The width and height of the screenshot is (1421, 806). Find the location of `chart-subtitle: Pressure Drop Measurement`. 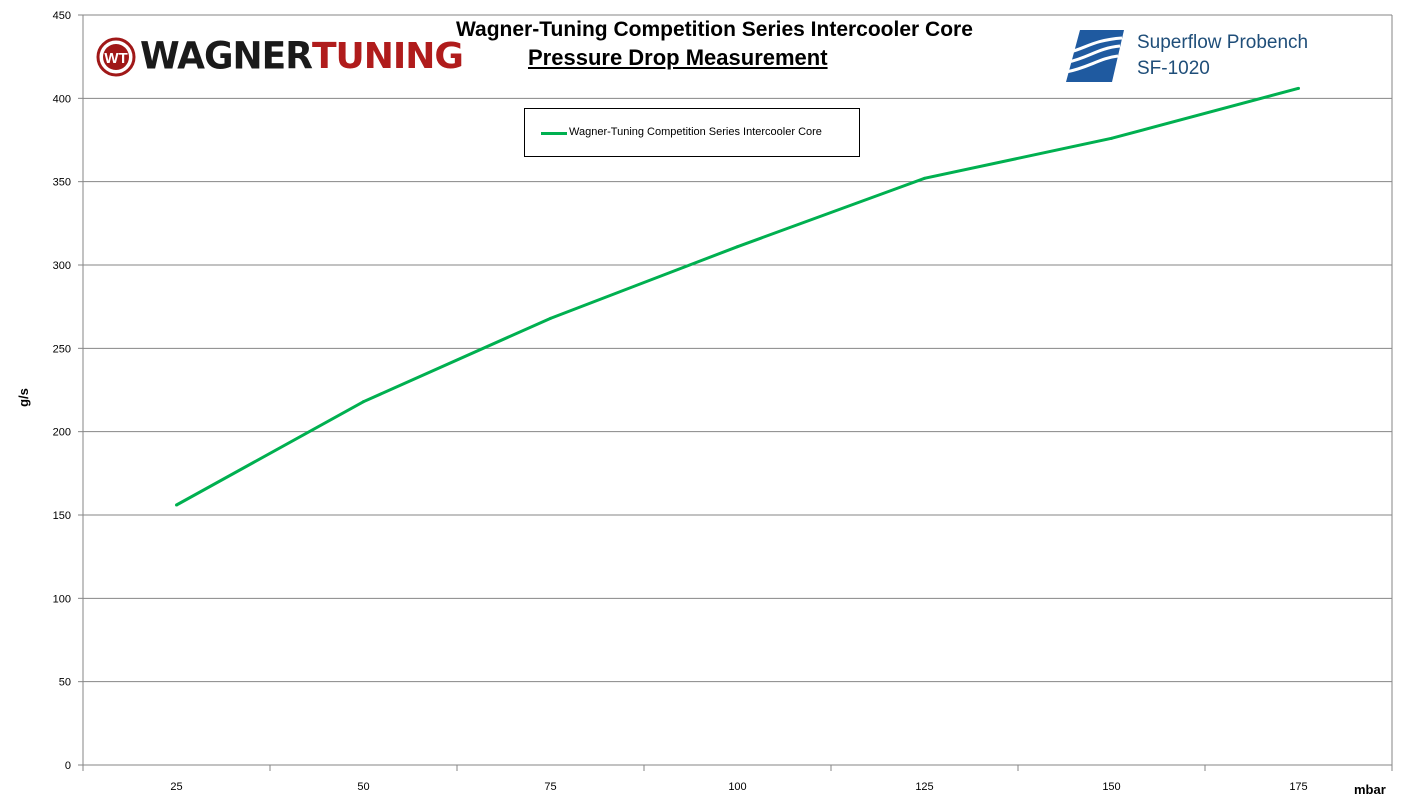

chart-subtitle: Pressure Drop Measurement is located at coordinates (678, 57).